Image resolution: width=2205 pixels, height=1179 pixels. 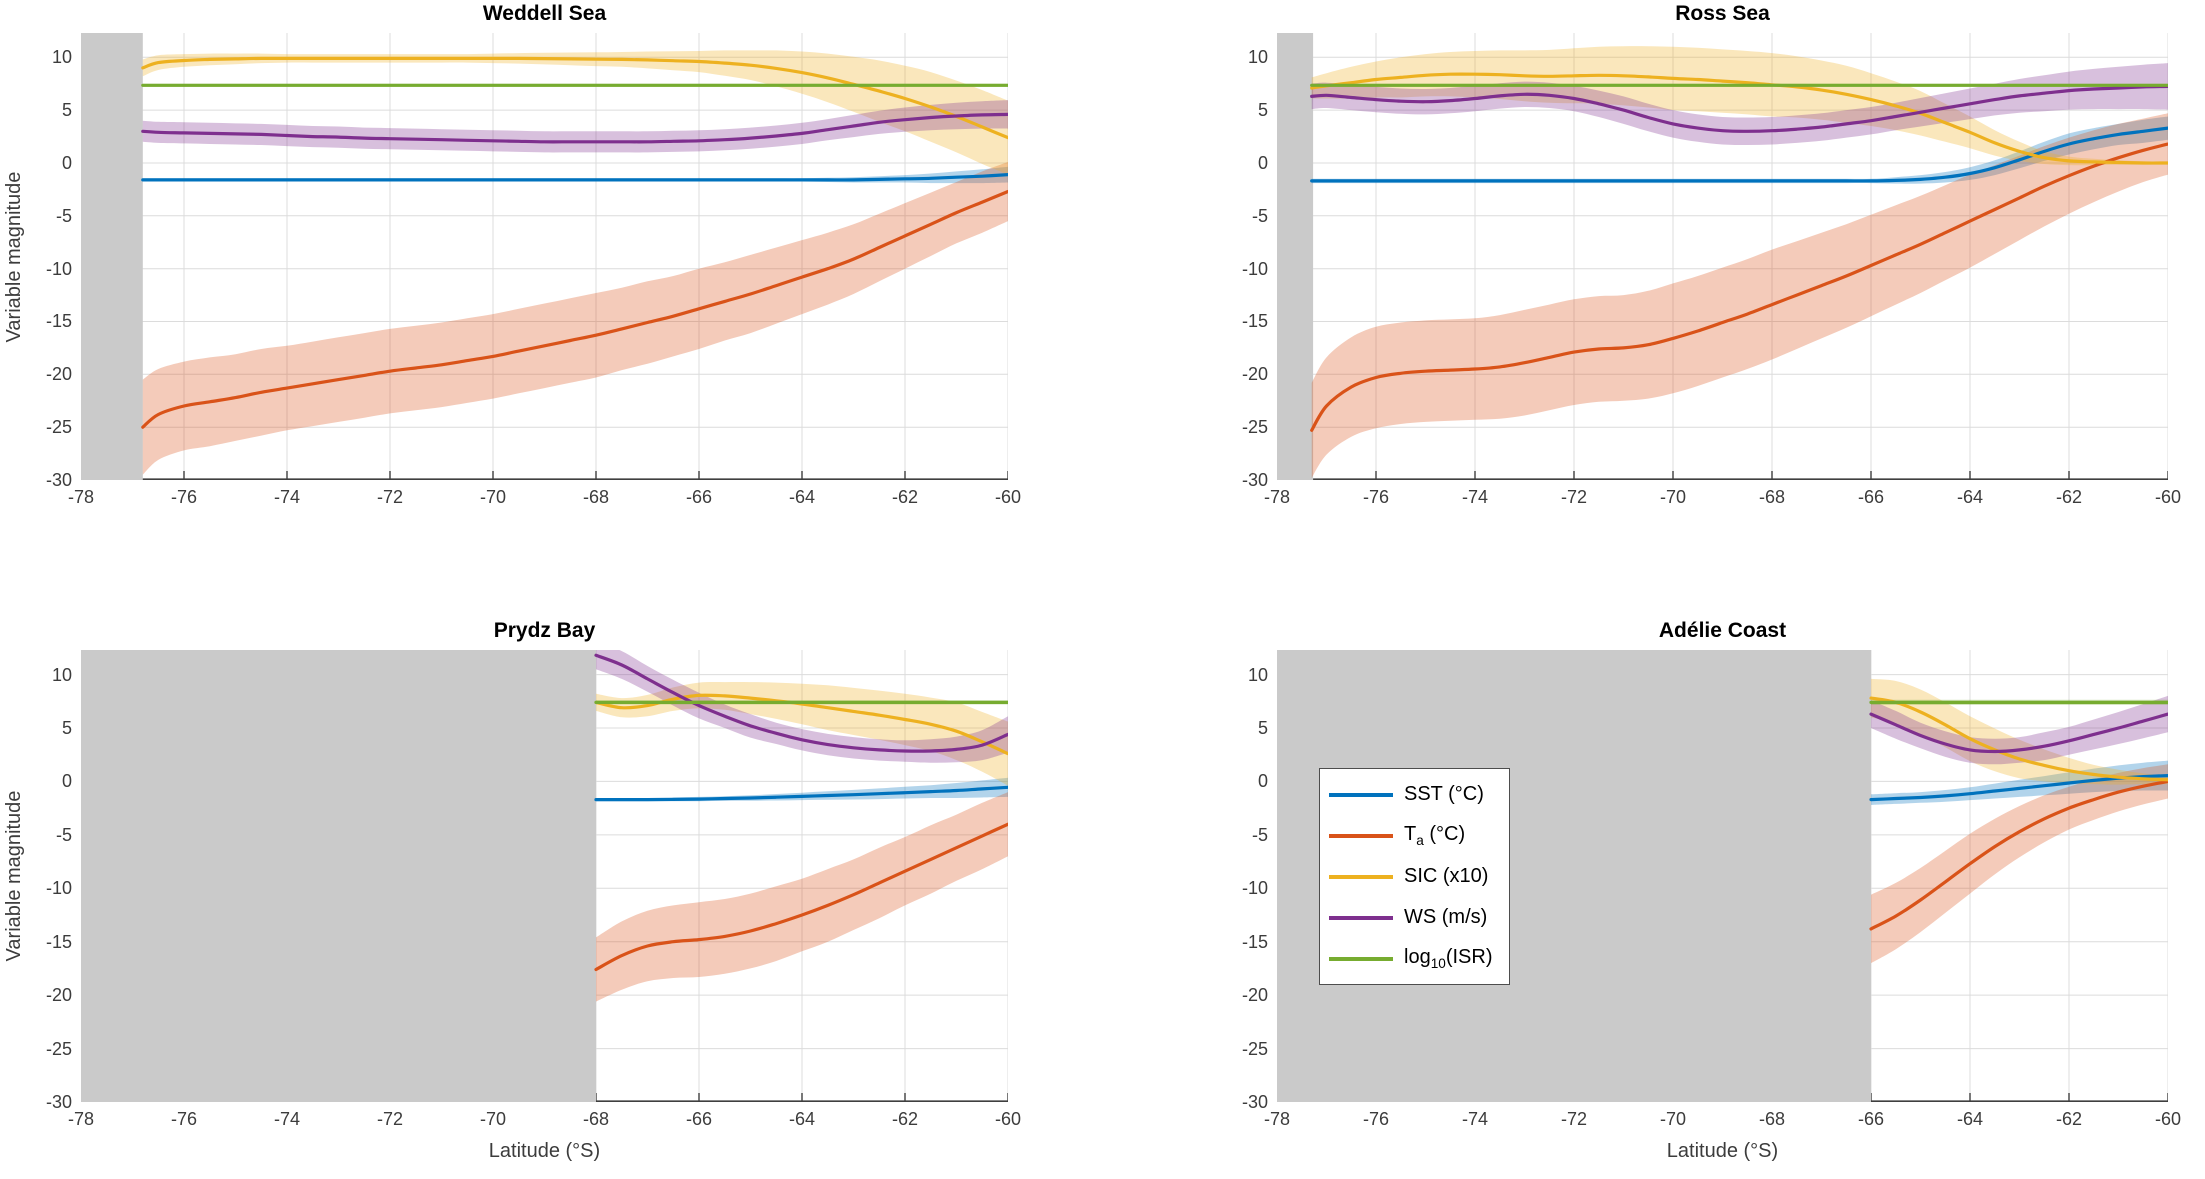 I want to click on legend-item: SIC (x10), so click(x=1411, y=876).